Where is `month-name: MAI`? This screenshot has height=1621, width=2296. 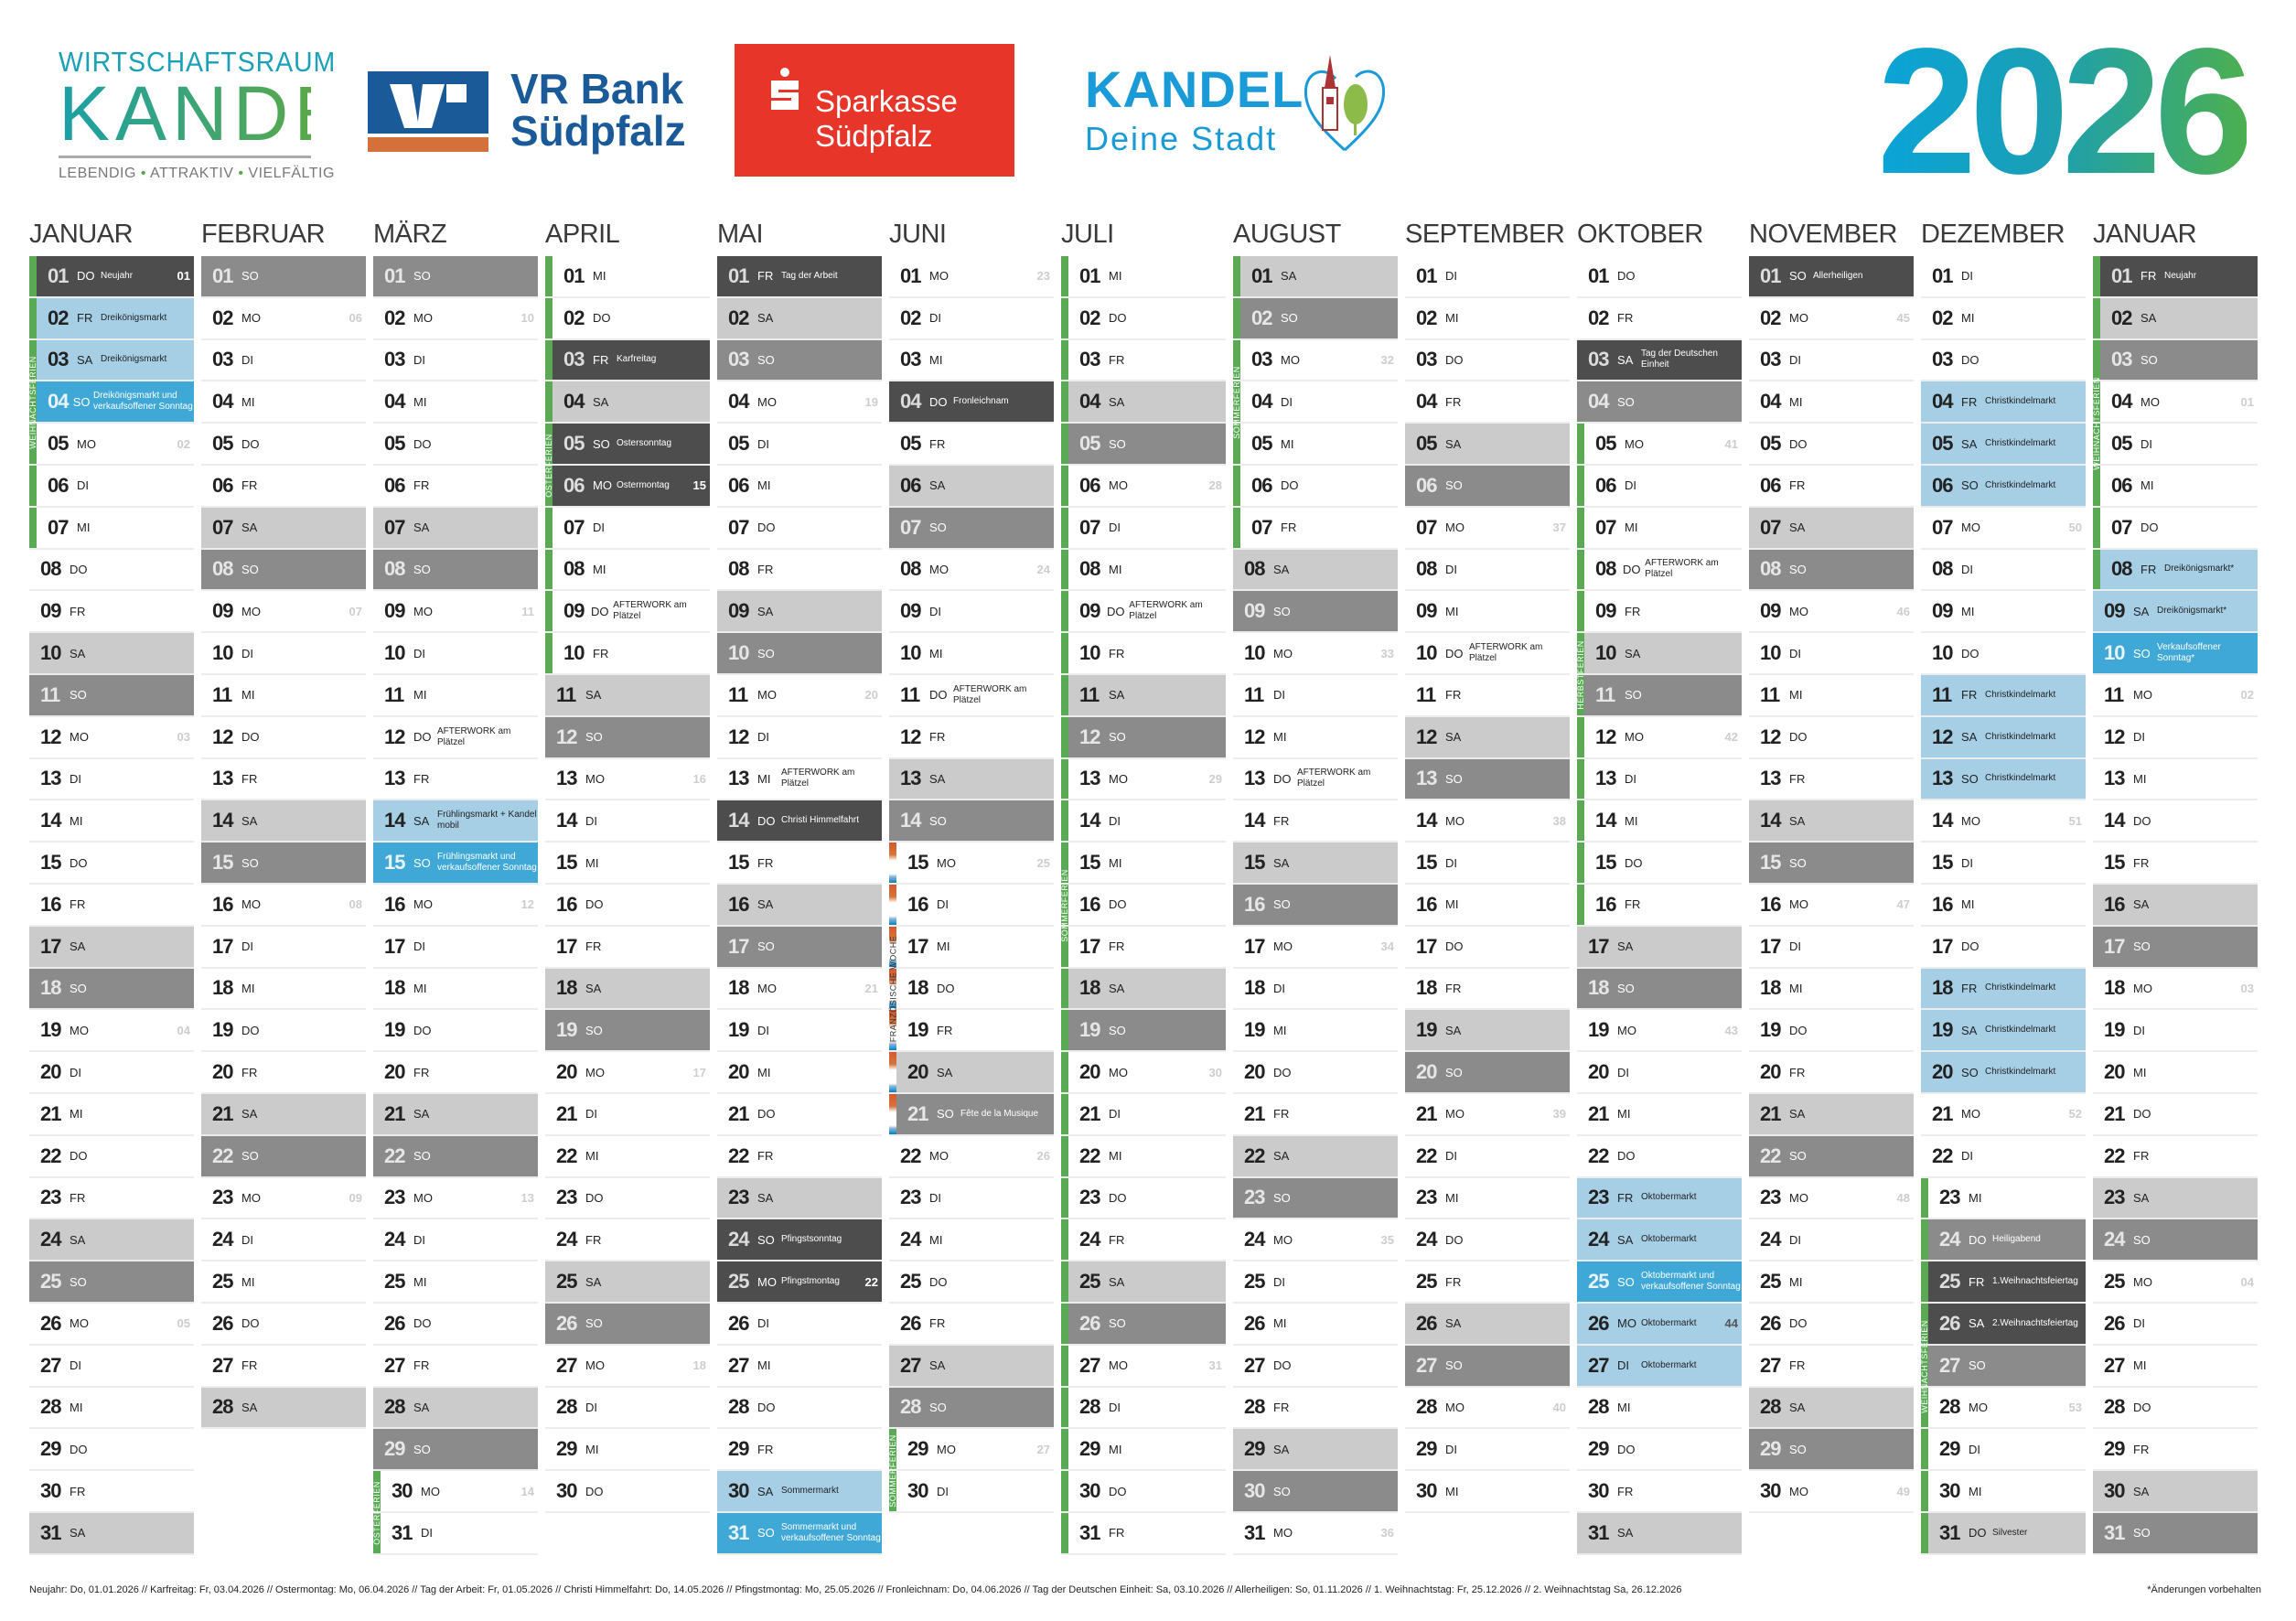
month-name: MAI is located at coordinates (740, 234).